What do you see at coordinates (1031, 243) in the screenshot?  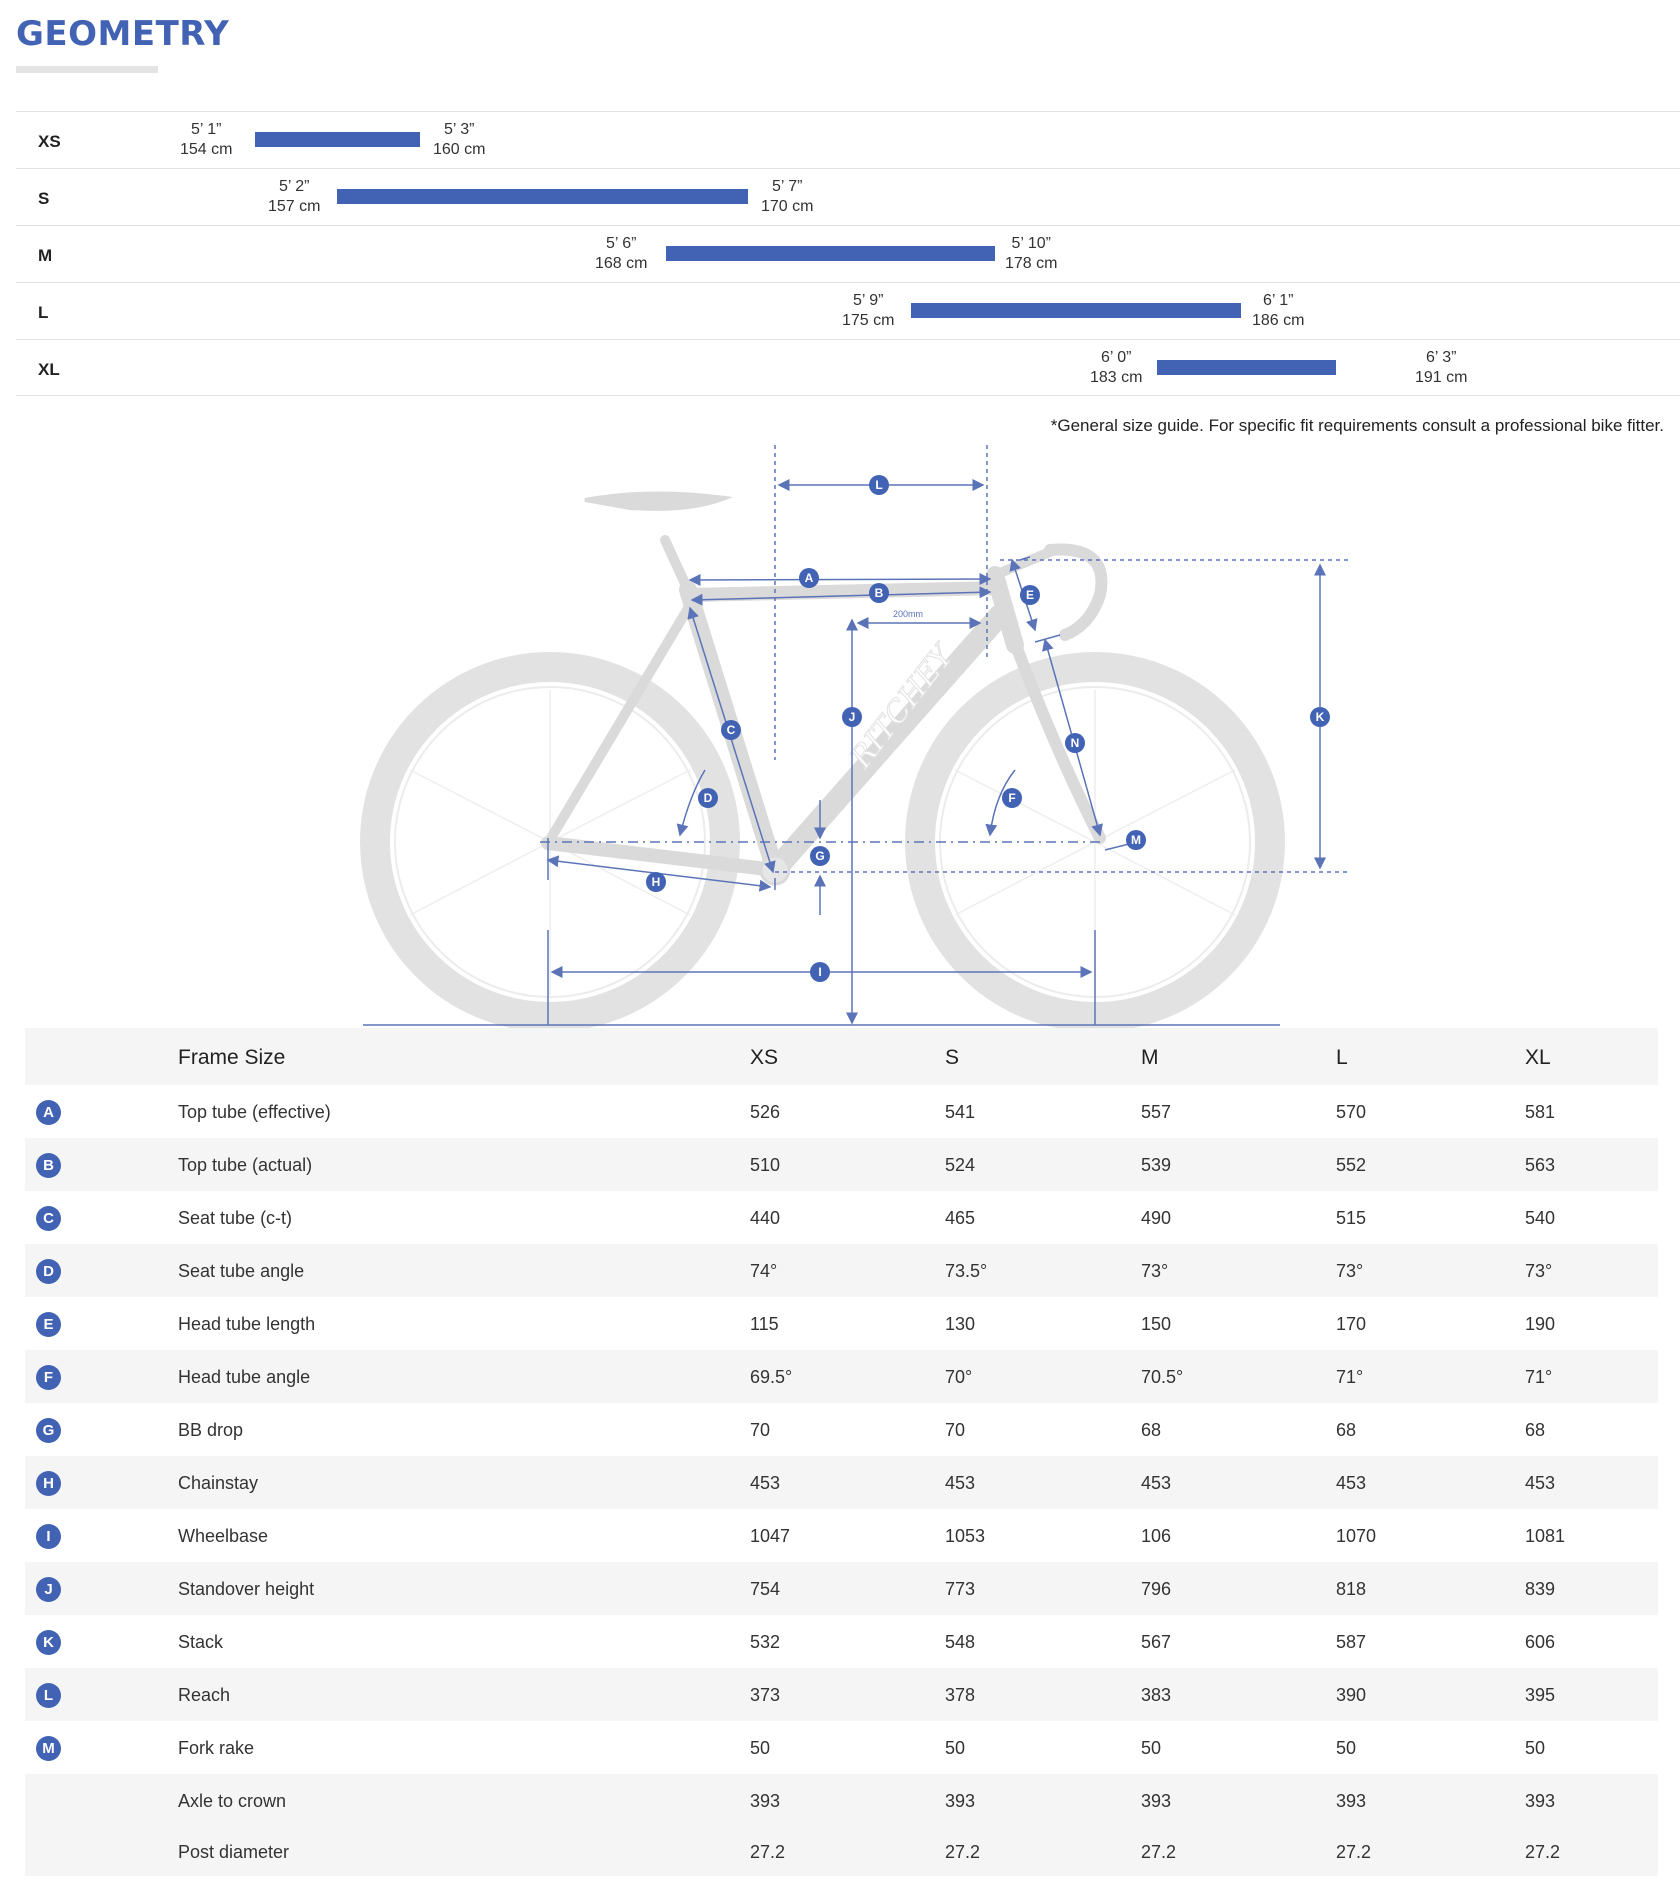 I see `max-height-ft: 5’ 10”` at bounding box center [1031, 243].